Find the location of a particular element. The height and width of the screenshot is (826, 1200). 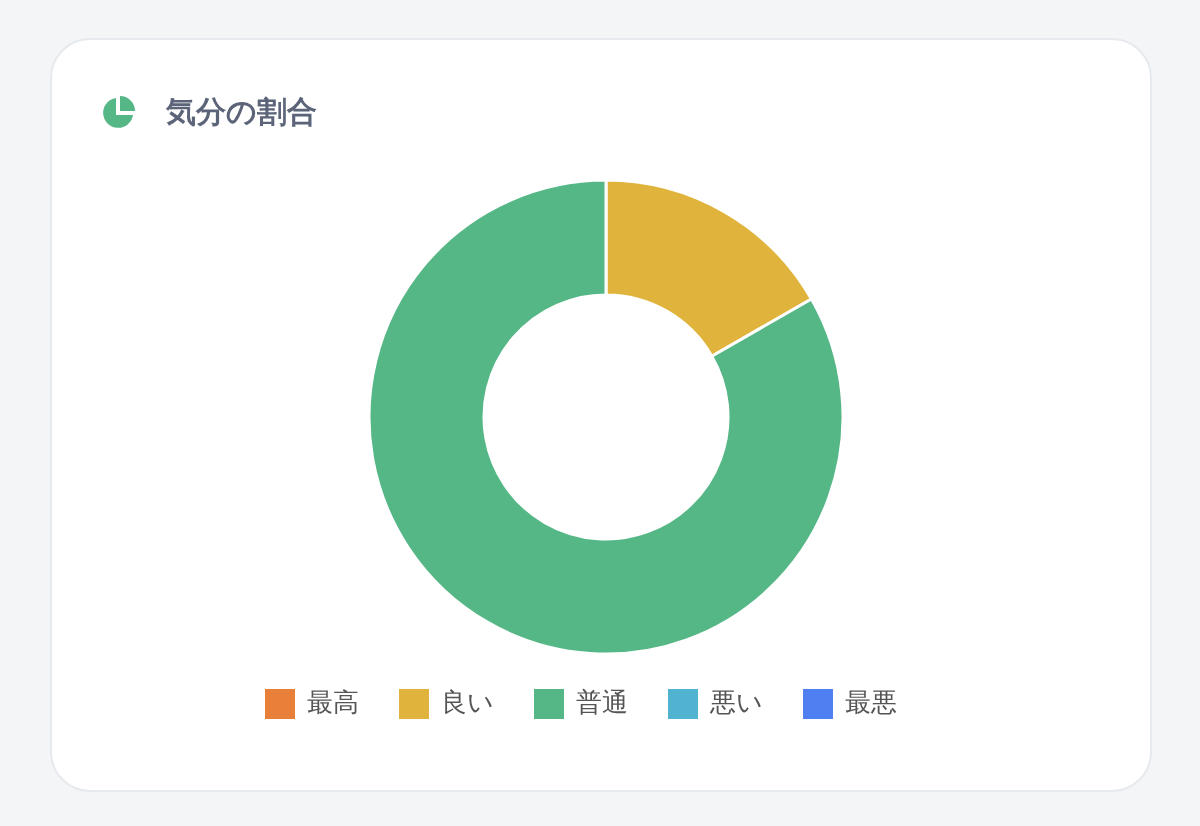

legend-label: 普通 is located at coordinates (602, 702).